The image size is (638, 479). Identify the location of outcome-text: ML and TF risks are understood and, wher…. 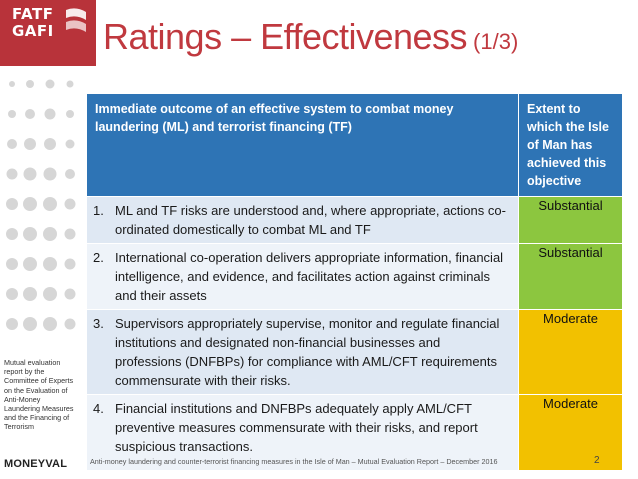
(310, 220).